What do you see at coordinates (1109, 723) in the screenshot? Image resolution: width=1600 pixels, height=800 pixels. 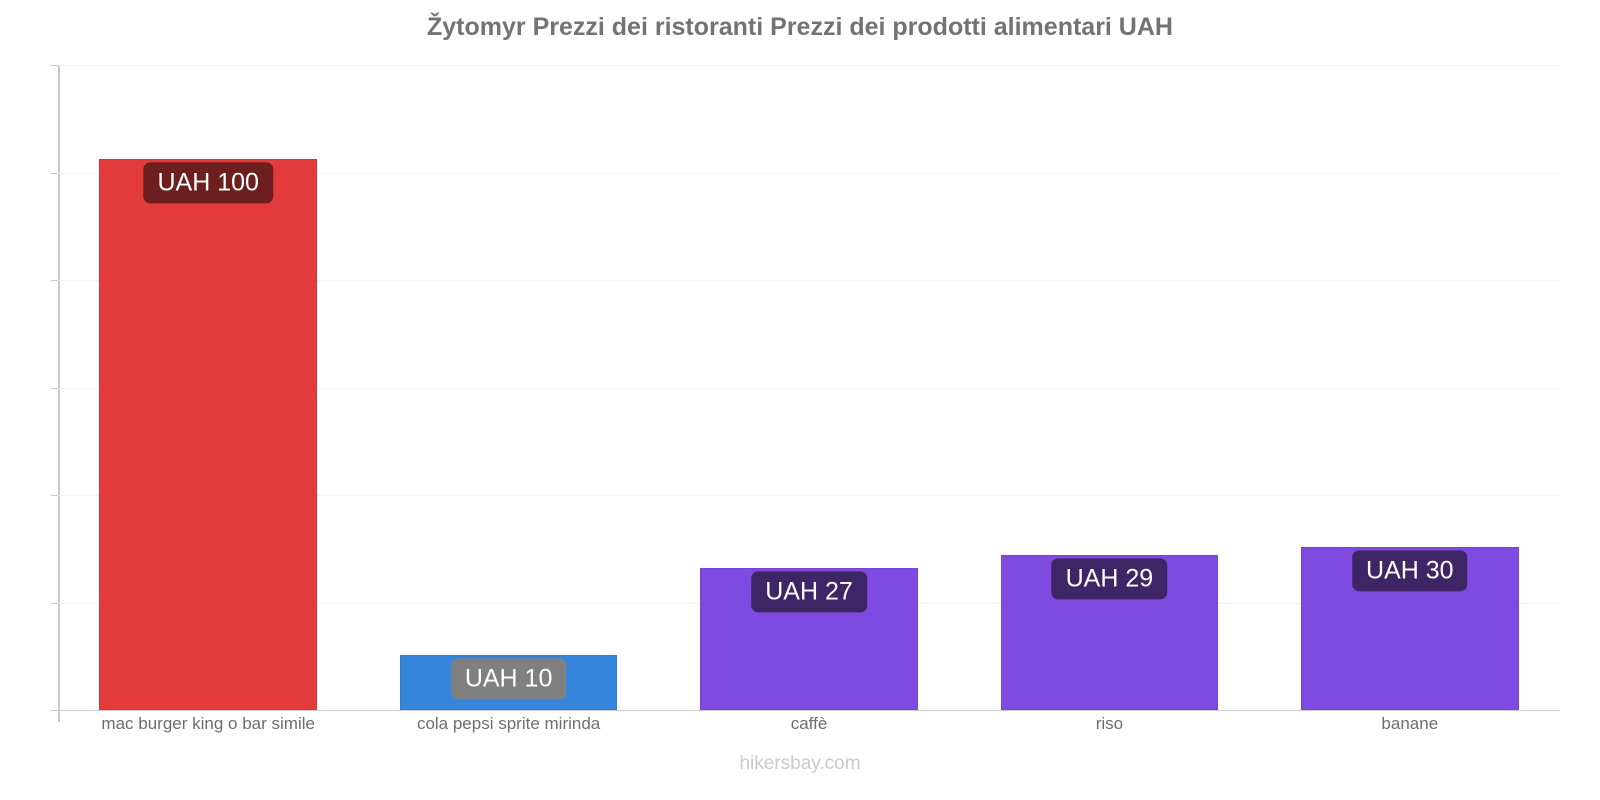 I see `x-axis-category-label: riso` at bounding box center [1109, 723].